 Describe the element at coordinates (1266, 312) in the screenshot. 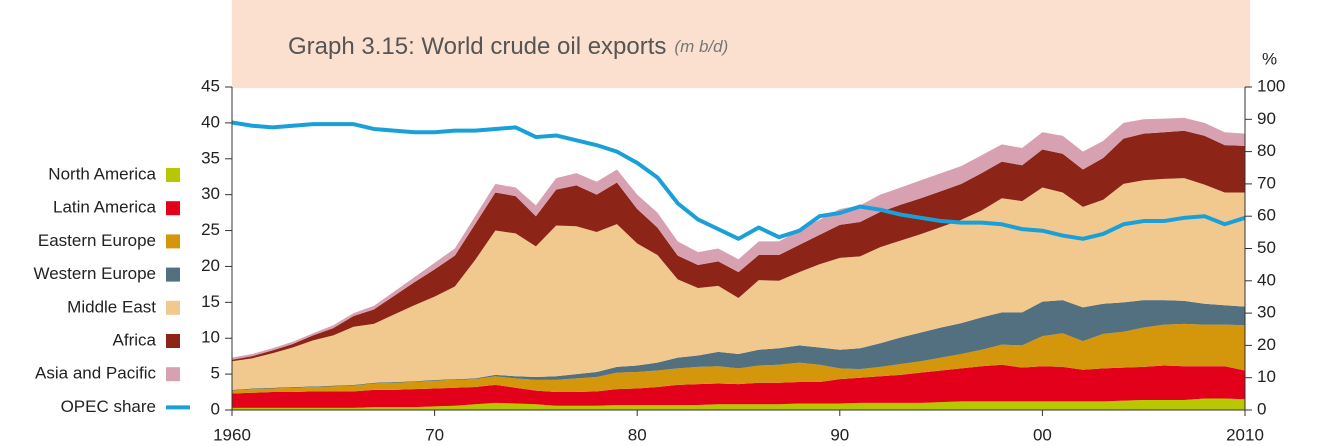

I see `y2-tick-label: 30` at that location.